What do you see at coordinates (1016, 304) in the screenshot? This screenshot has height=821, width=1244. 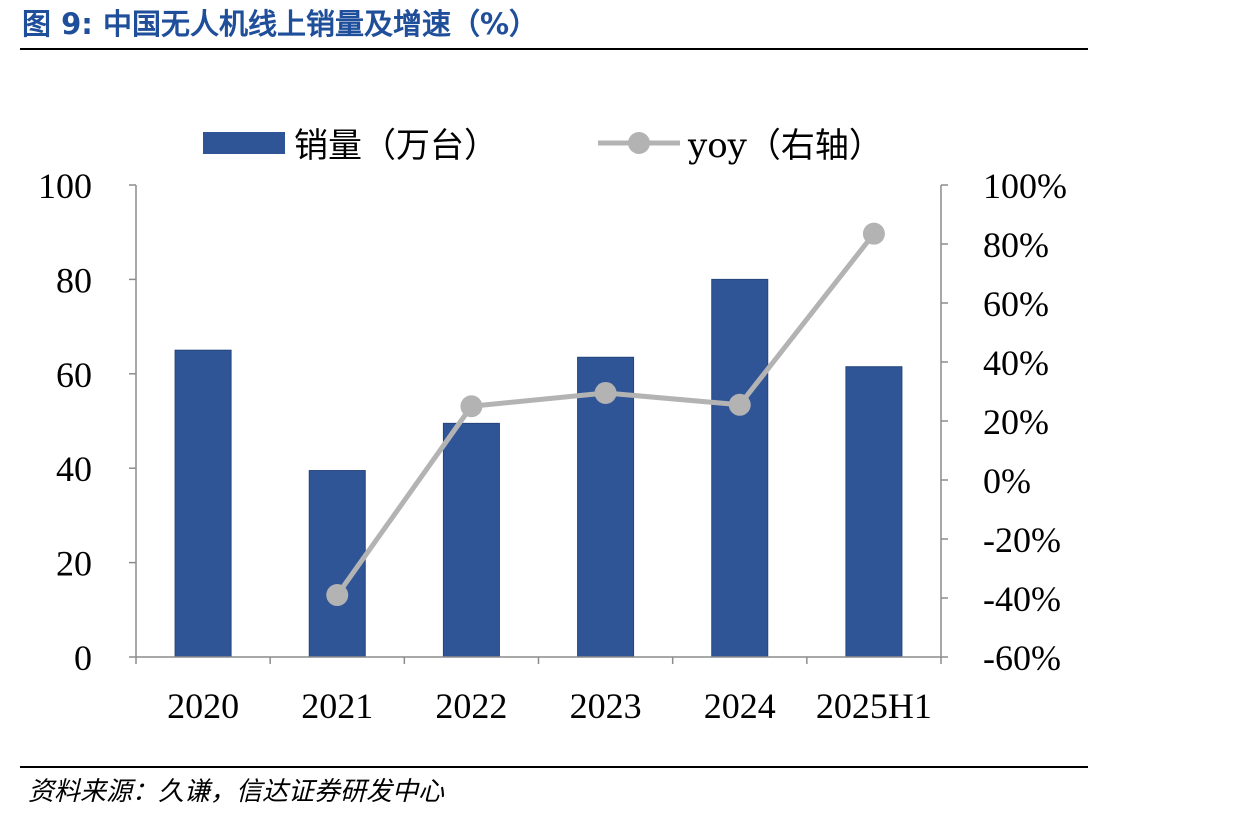 I see `right-tick-label: 60%` at bounding box center [1016, 304].